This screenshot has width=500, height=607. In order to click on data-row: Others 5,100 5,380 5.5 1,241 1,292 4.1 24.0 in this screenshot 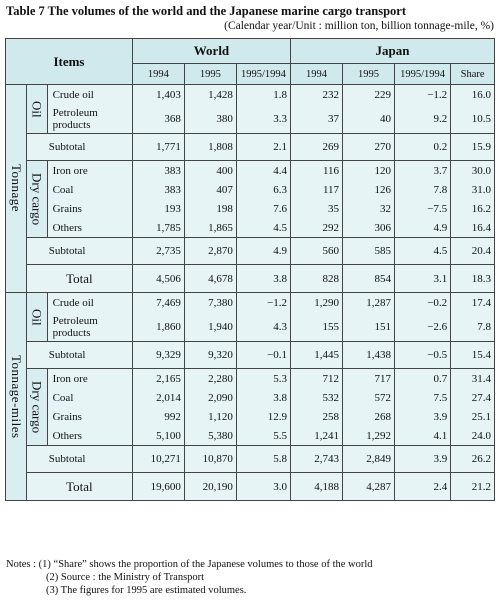, I will do `click(250, 436)`.